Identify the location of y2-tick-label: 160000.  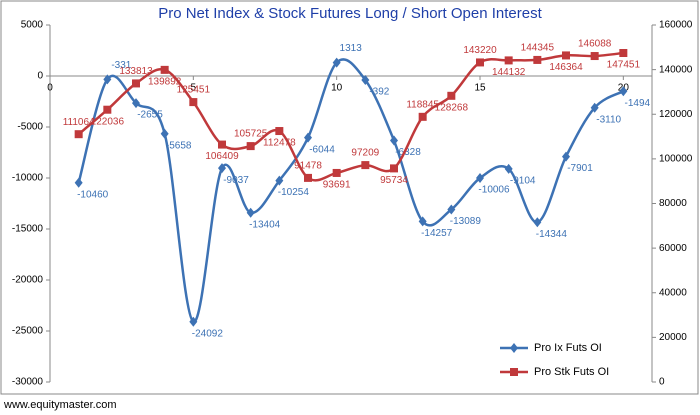
(676, 25).